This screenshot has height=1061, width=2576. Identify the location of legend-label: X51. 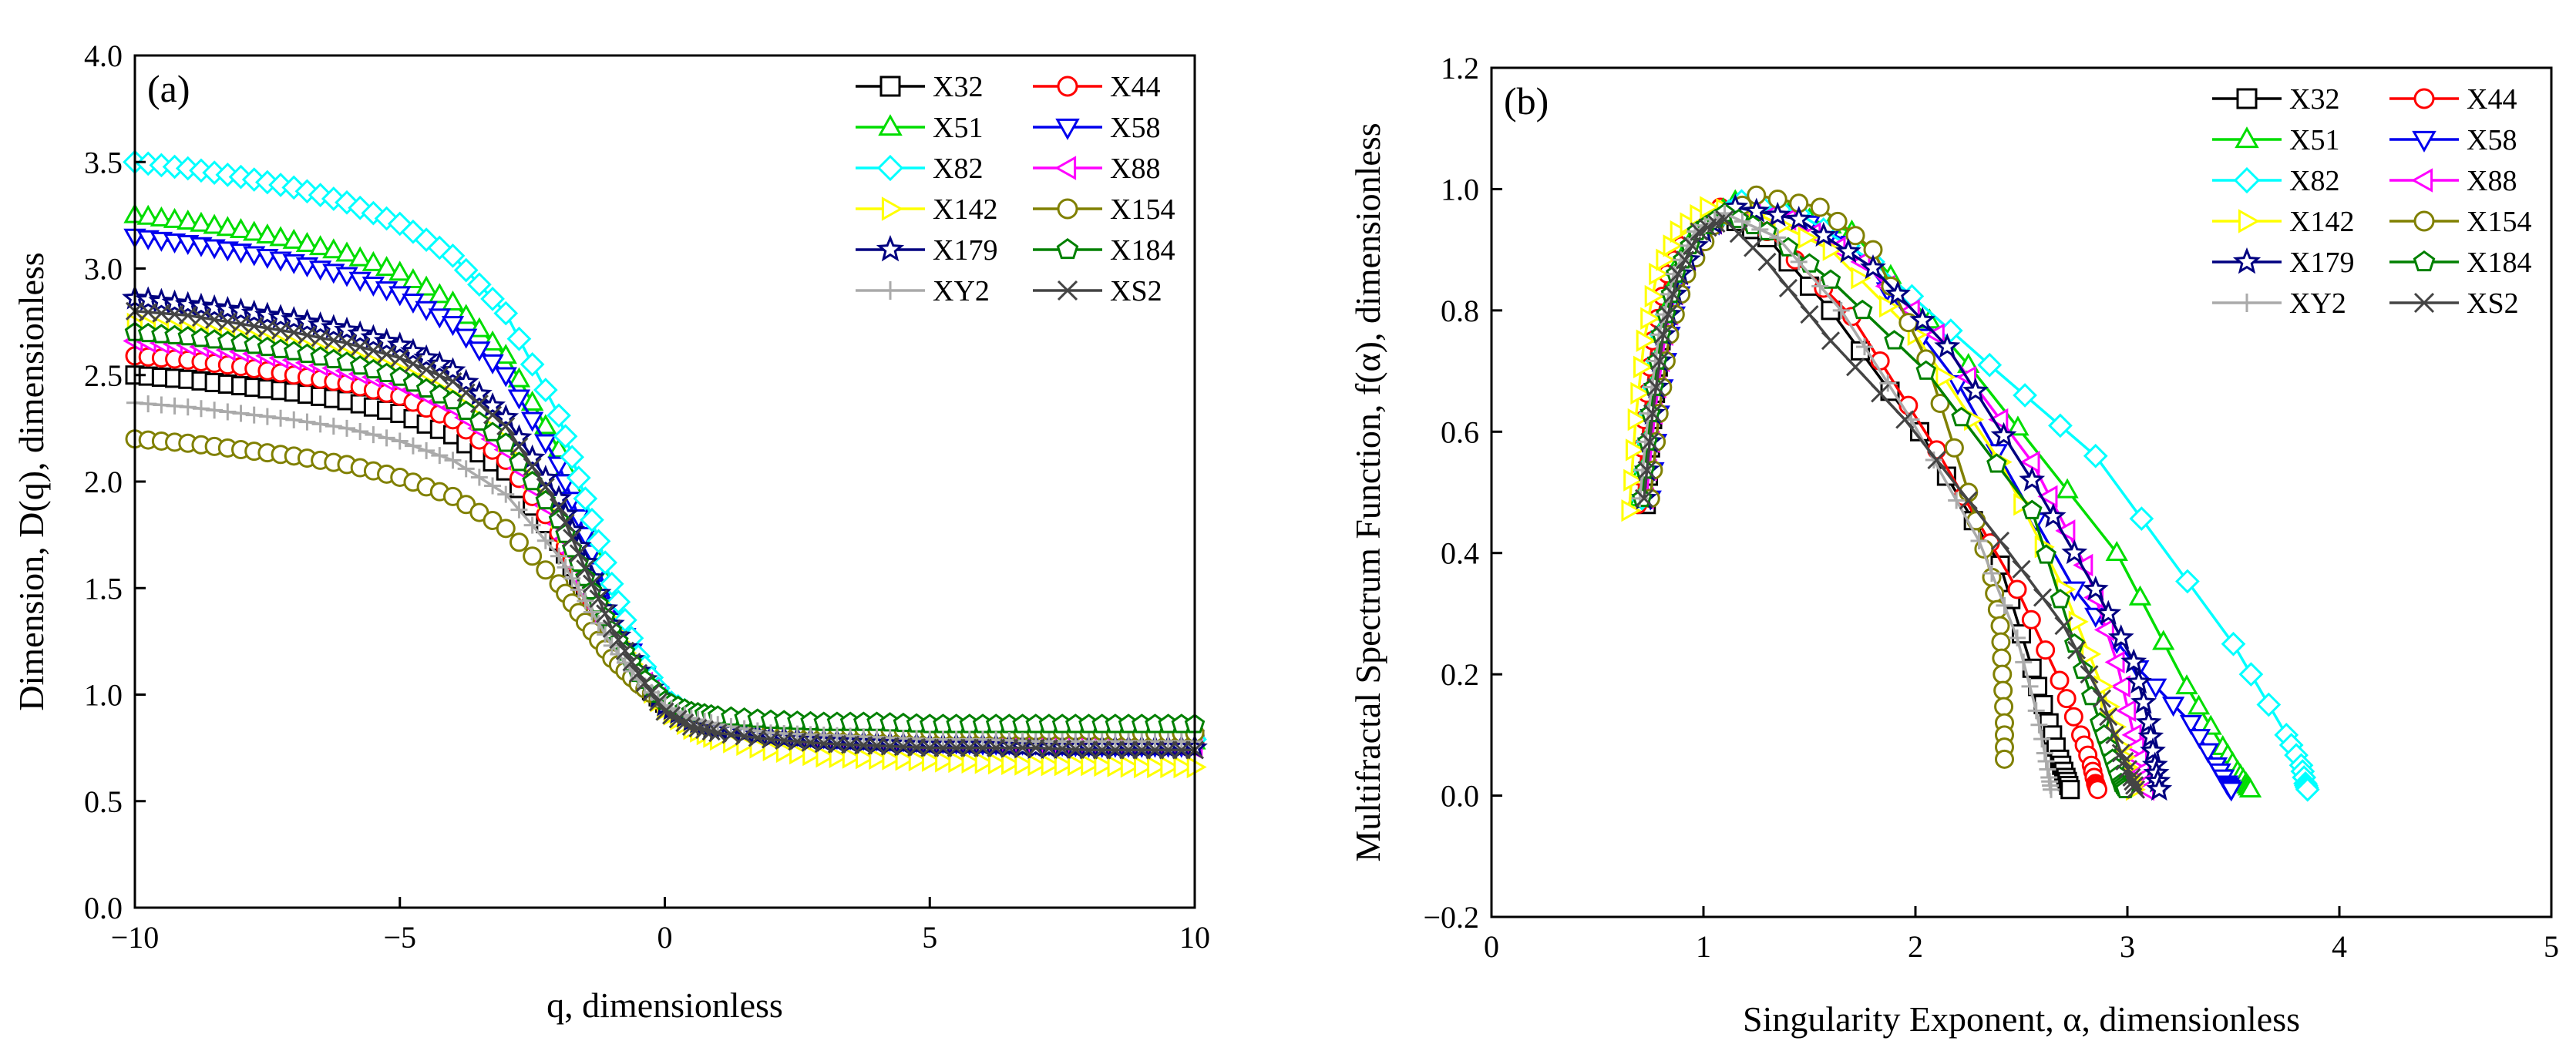
(2314, 140).